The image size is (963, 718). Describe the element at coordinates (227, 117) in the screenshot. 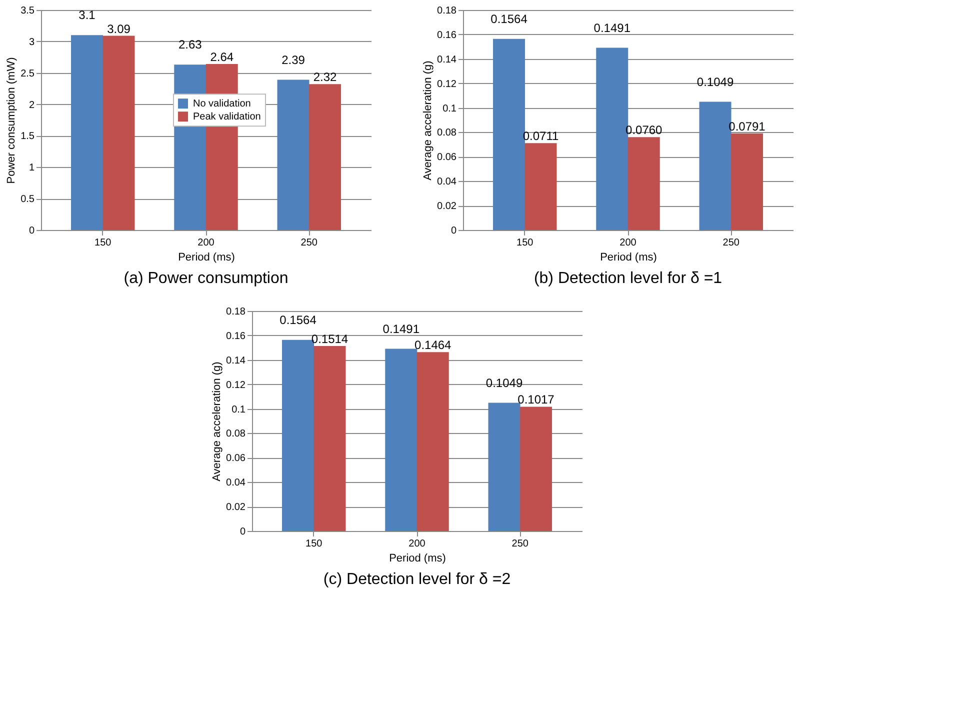

I see `legend-label: Peak validation` at that location.